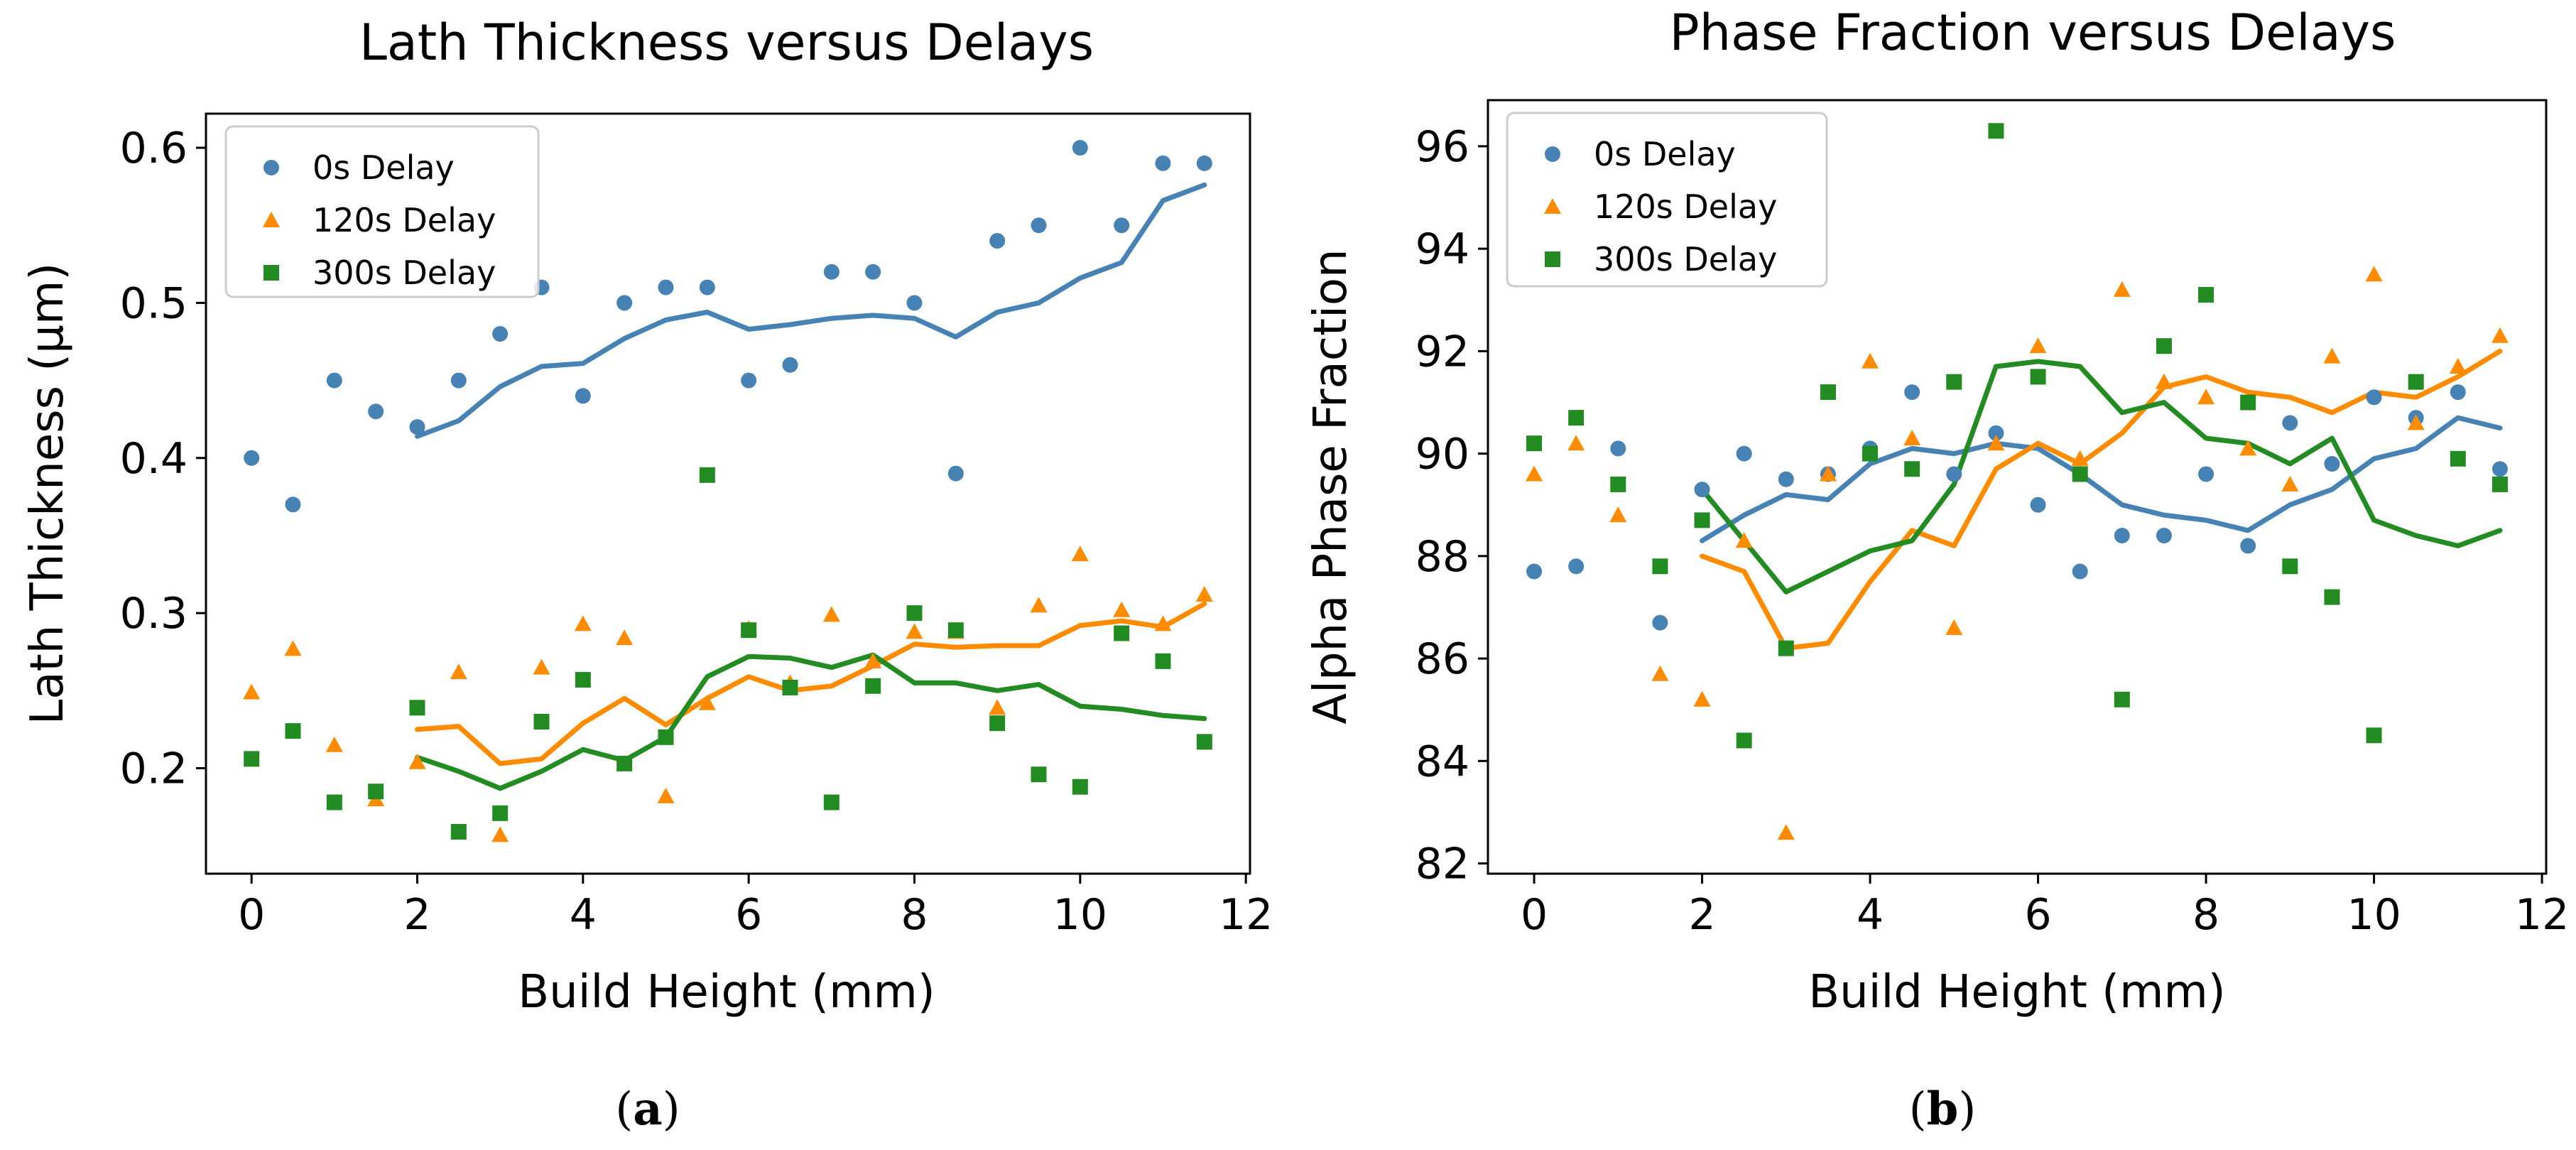 The height and width of the screenshot is (1150, 2576). I want to click on legend-marker-s120, so click(1552, 206).